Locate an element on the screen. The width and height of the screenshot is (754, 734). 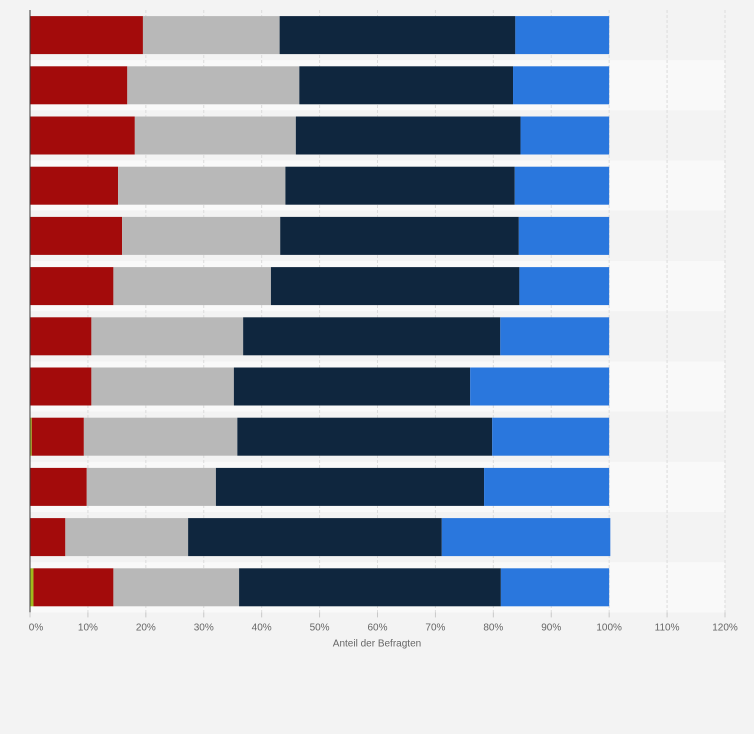
x-tick-label: 60% is located at coordinates (377, 627).